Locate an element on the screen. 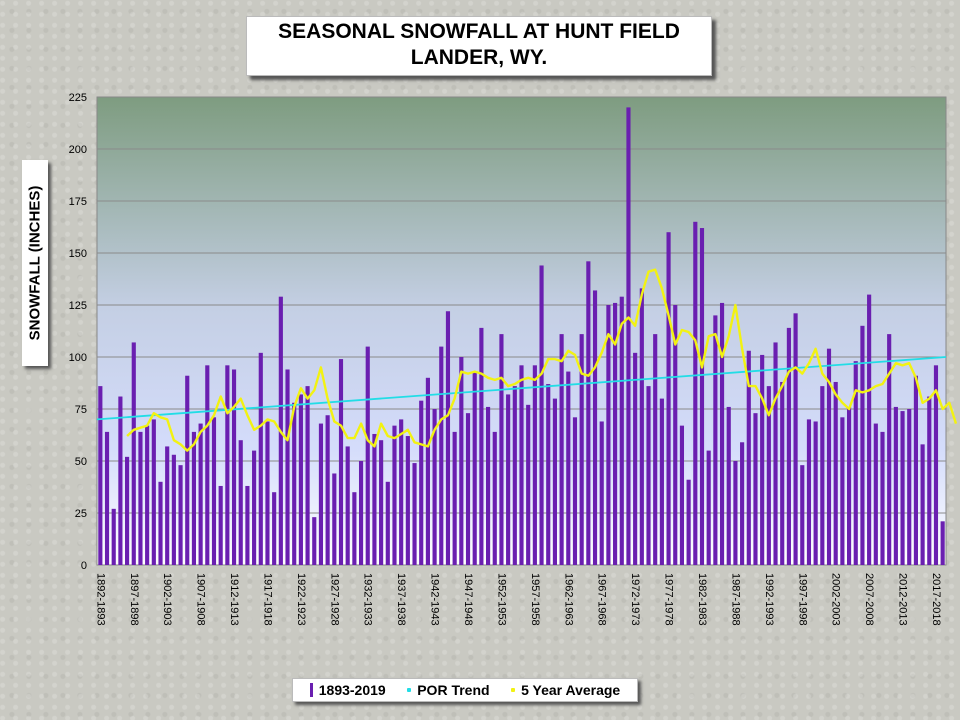  legend-item-average: 5 Year Average is located at coordinates (565, 690).